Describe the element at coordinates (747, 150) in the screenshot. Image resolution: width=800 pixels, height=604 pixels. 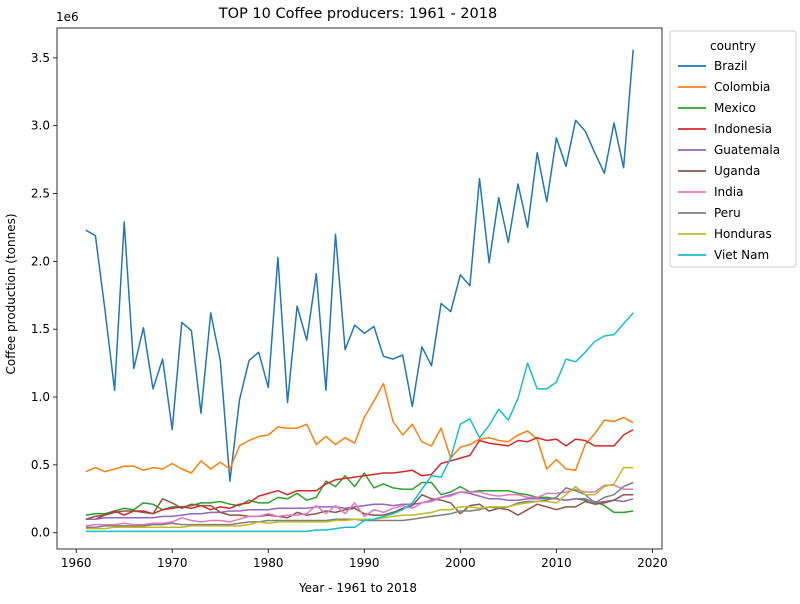
I see `legend-label-guatemala: Guatemala` at that location.